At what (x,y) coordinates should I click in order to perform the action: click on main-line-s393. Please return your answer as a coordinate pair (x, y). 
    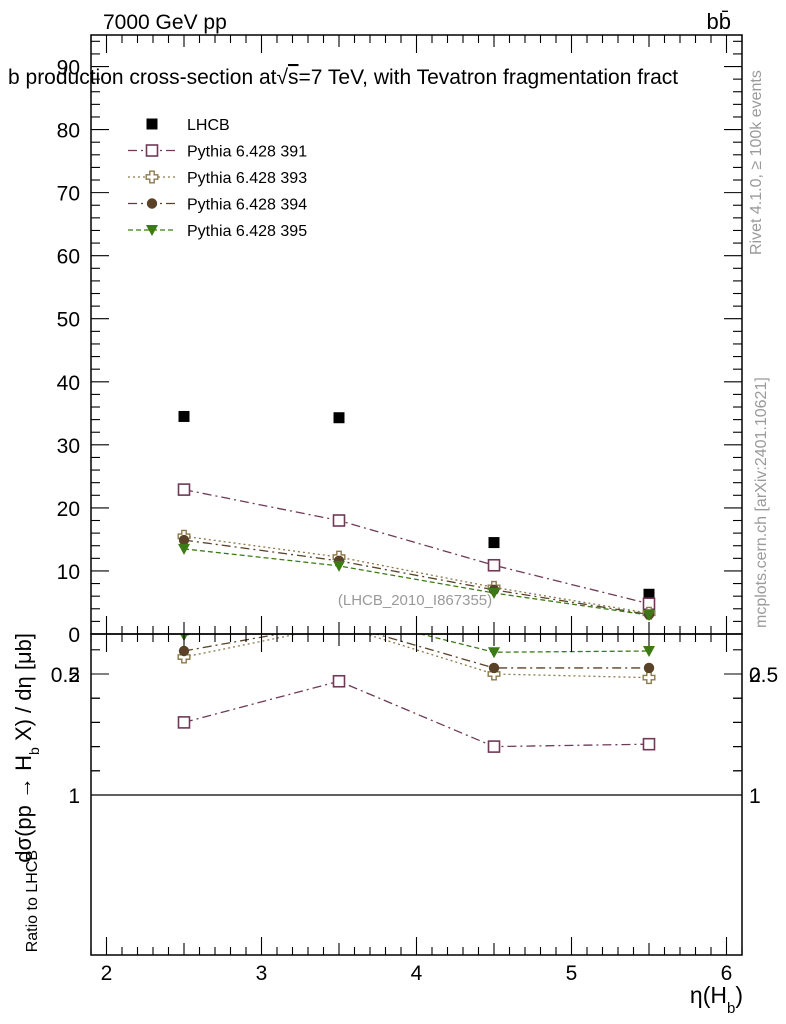
    Looking at the image, I should click on (416, 574).